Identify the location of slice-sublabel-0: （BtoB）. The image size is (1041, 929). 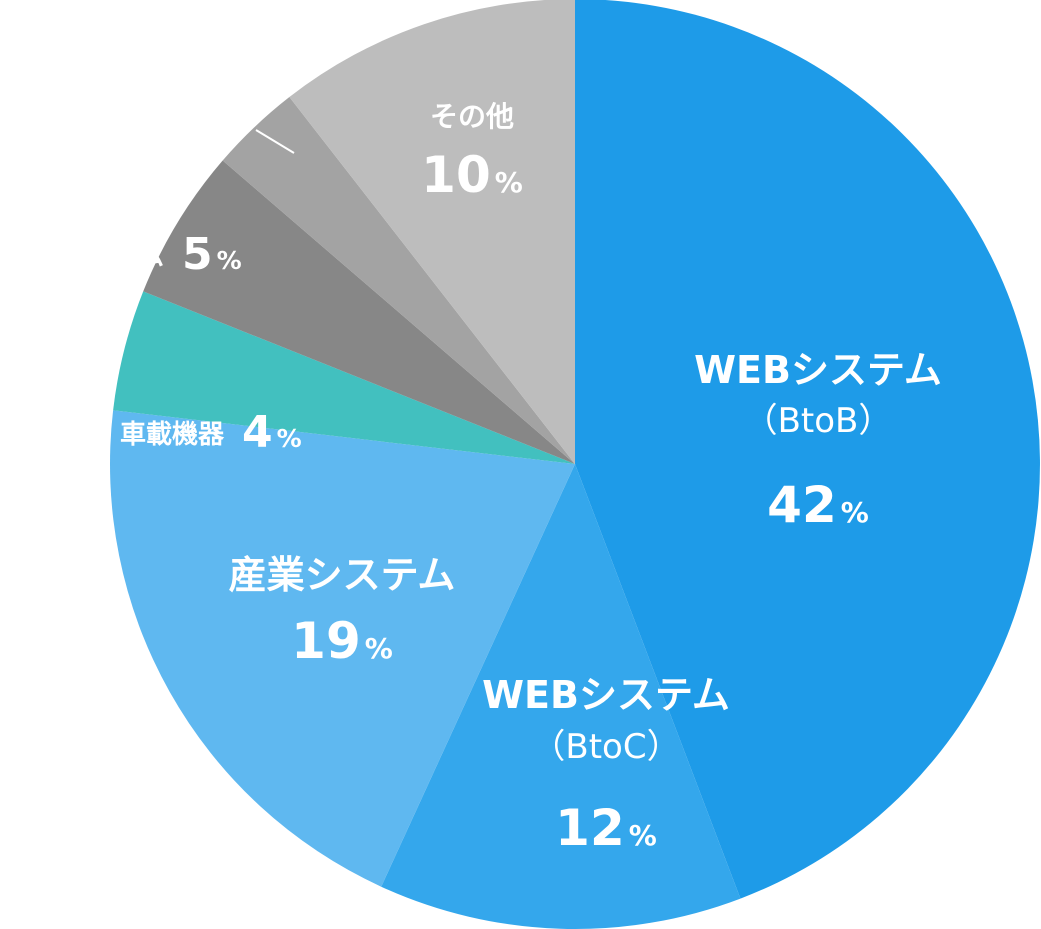
(818, 421).